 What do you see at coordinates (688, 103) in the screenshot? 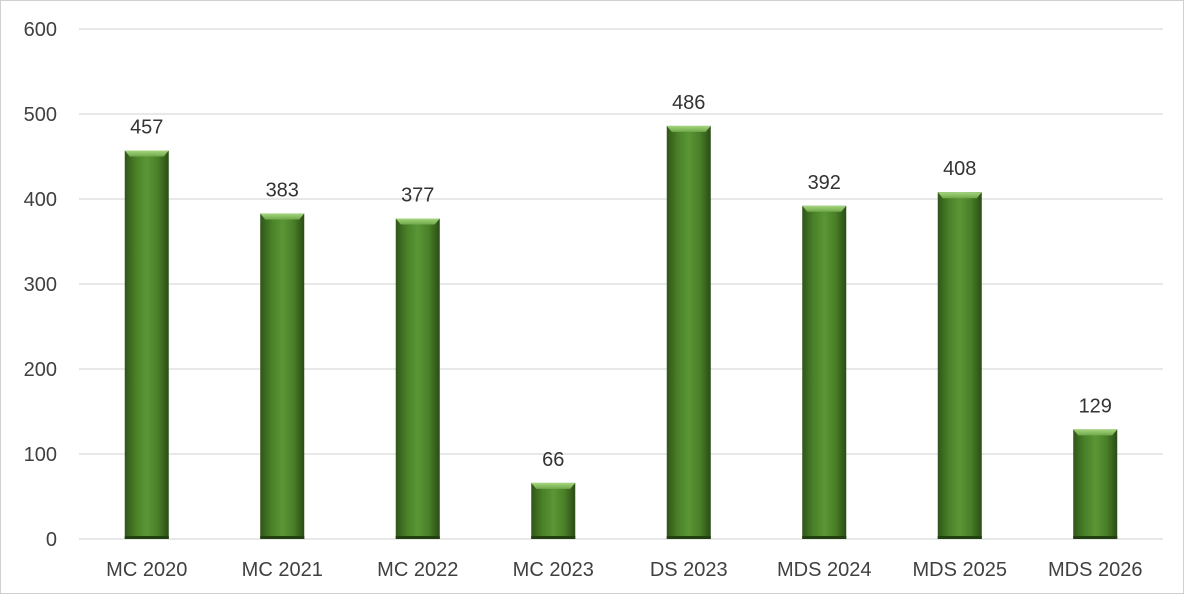
I see `data-label: 486` at bounding box center [688, 103].